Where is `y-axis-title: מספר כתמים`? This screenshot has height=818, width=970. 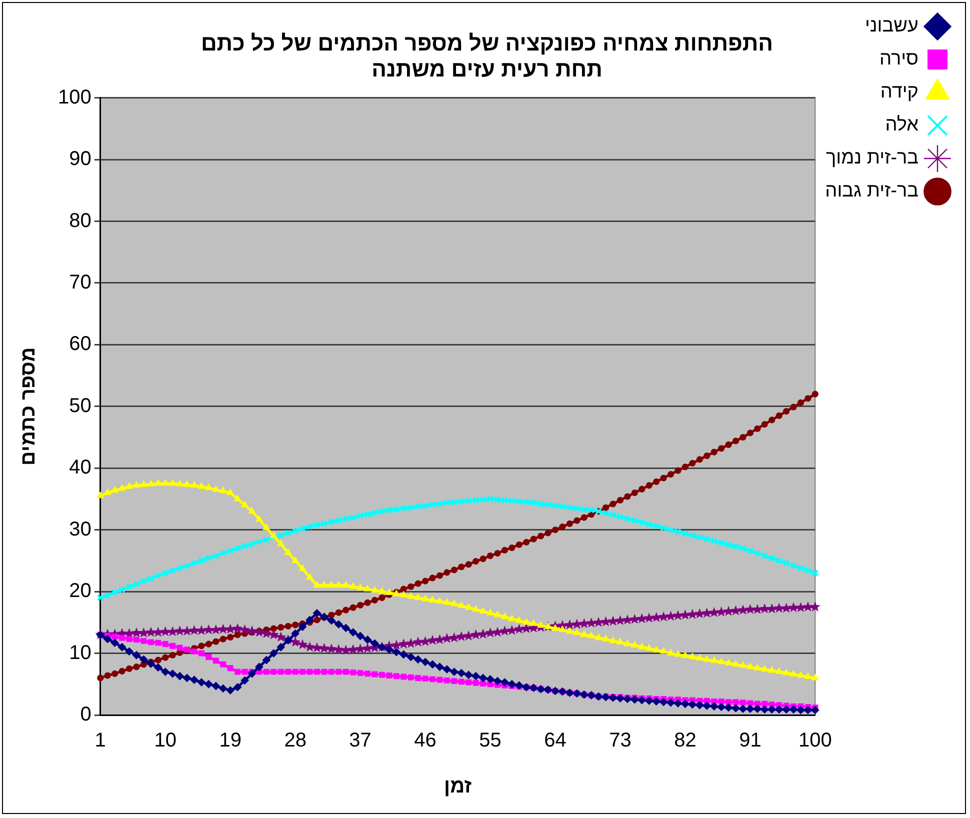
y-axis-title: מספר כתמים is located at coordinates (29, 406).